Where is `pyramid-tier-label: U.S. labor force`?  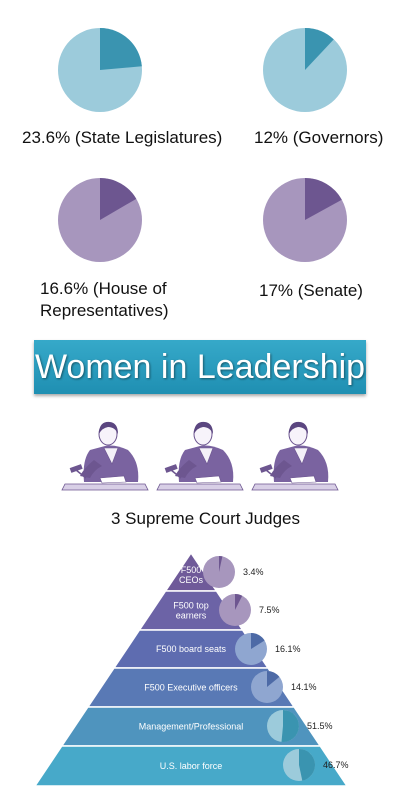
pyramid-tier-label: U.S. labor force is located at coordinates (191, 766).